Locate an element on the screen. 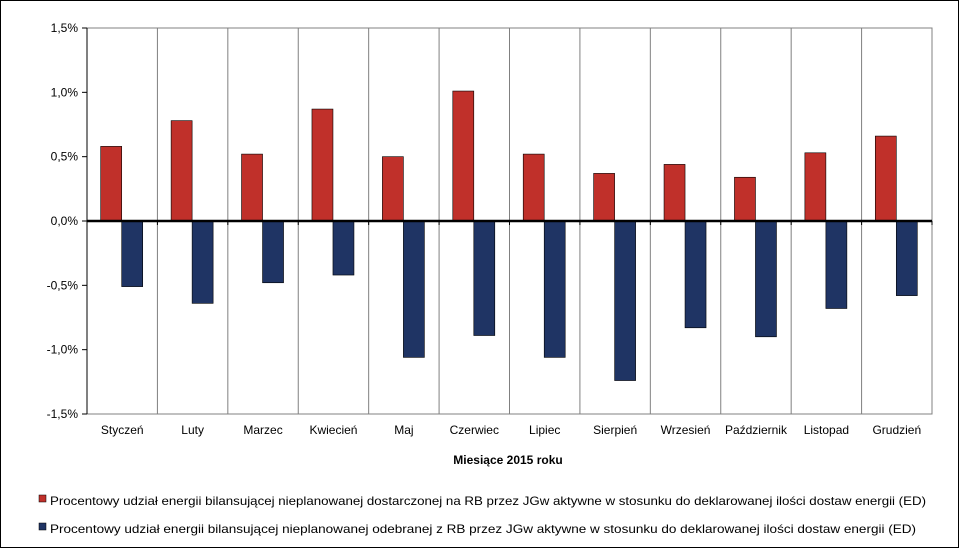 The image size is (959, 550). x-tick-label: Czerwiec is located at coordinates (474, 430).